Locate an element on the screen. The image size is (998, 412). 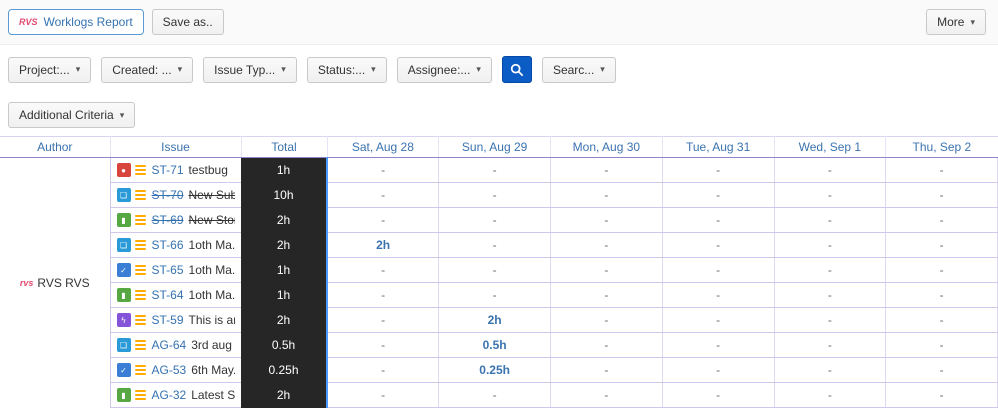
issue-type-subtask-icon: ❏ is located at coordinates (123, 245).